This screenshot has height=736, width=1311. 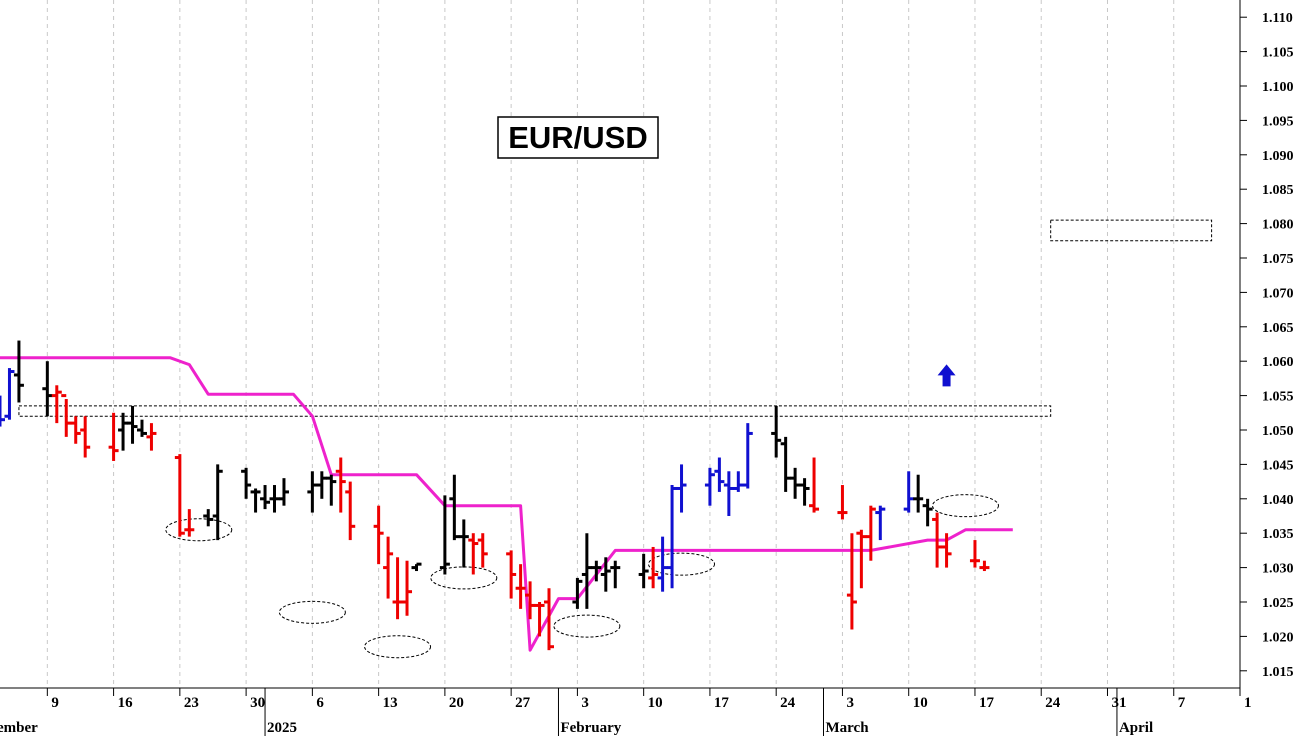 What do you see at coordinates (1278, 534) in the screenshot?
I see `y-tick-label: 1.035` at bounding box center [1278, 534].